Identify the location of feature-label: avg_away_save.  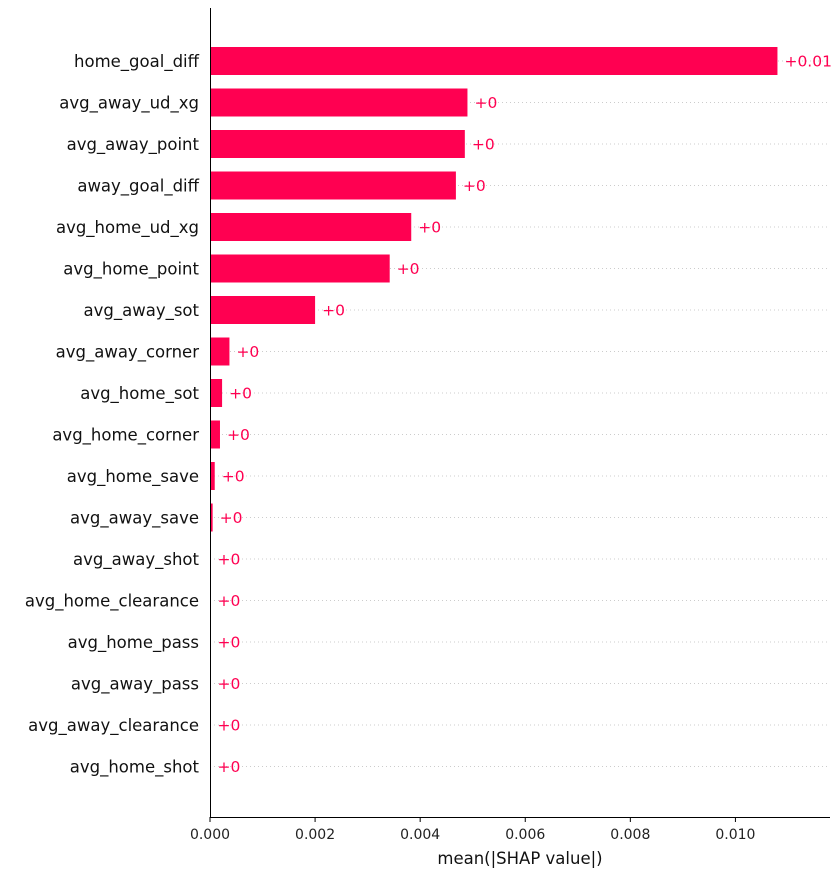
(134, 519).